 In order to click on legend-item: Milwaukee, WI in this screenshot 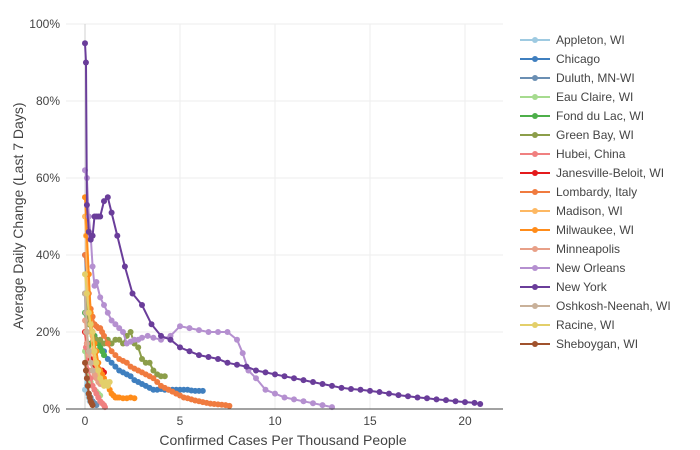, I will do `click(577, 230)`.